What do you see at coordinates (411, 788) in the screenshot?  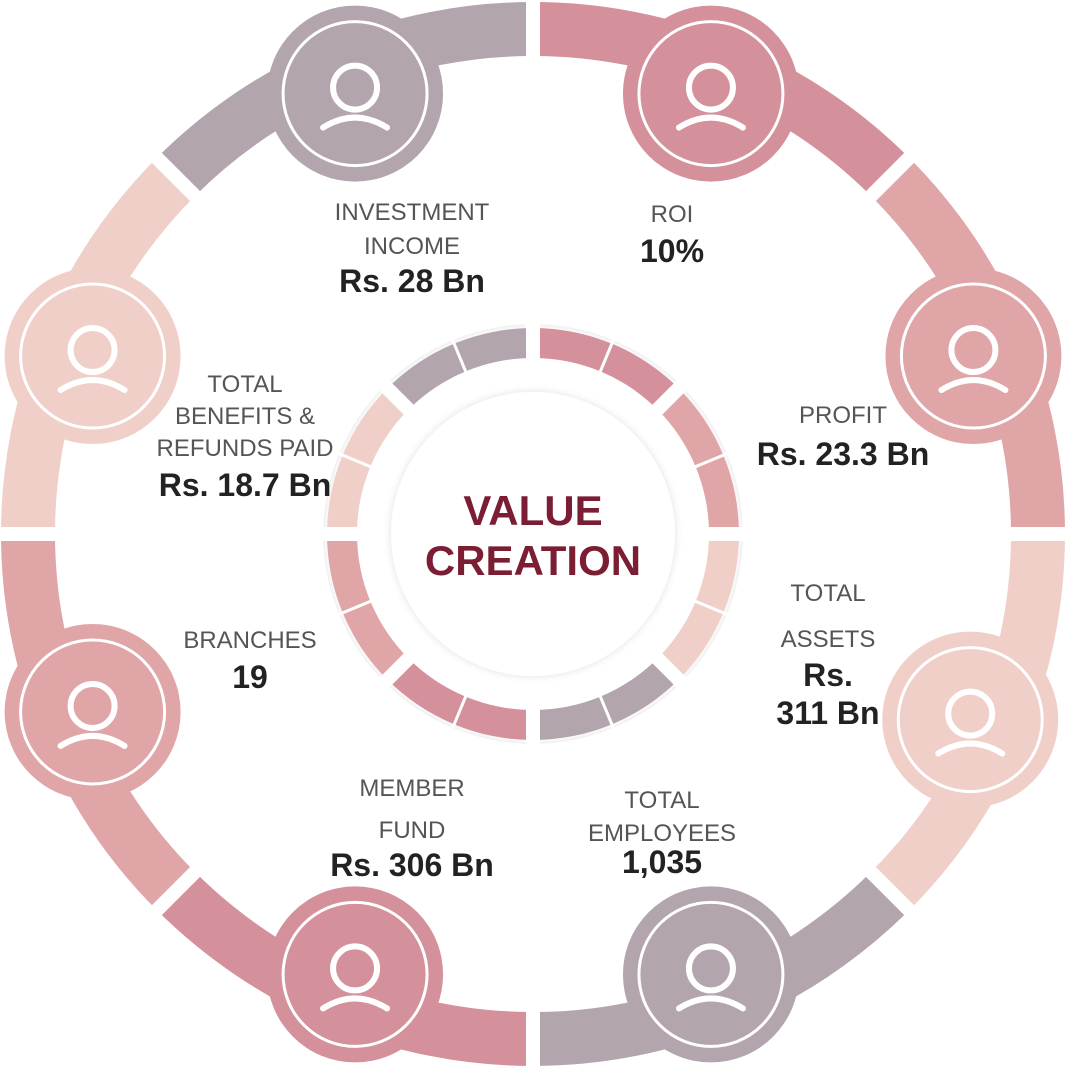 I see `segment-label: MEMBER` at bounding box center [411, 788].